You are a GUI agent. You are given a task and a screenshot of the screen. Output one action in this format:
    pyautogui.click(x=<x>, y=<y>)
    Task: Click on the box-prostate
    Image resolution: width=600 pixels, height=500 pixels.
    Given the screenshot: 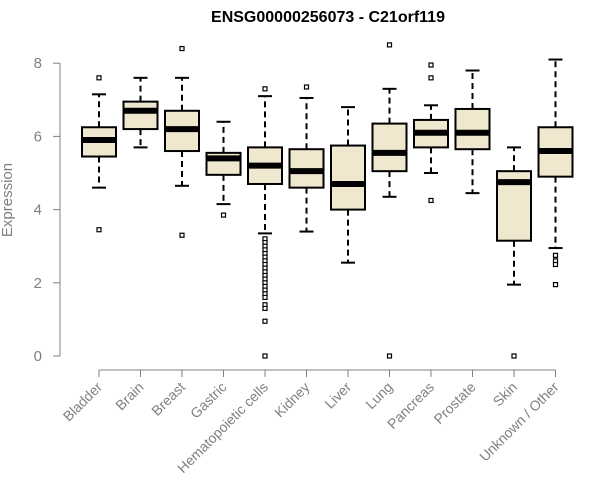 What is the action you would take?
    pyautogui.click(x=472, y=132)
    